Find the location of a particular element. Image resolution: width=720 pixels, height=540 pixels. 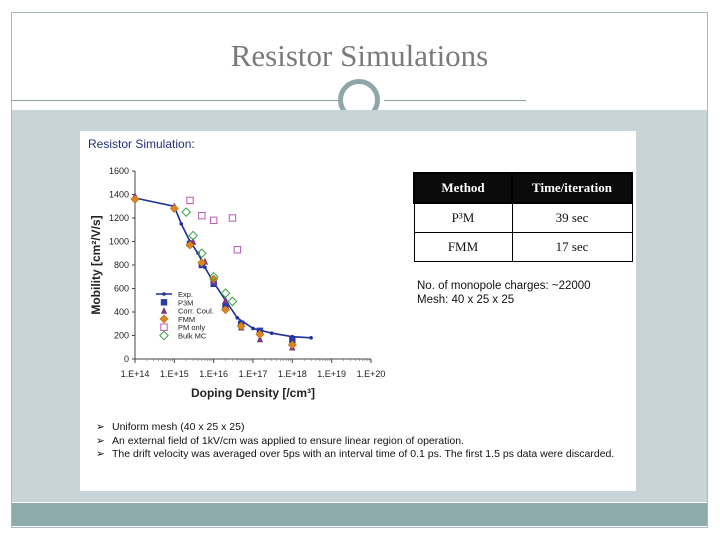

x-tick-label: 1.E+19 is located at coordinates (331, 374).